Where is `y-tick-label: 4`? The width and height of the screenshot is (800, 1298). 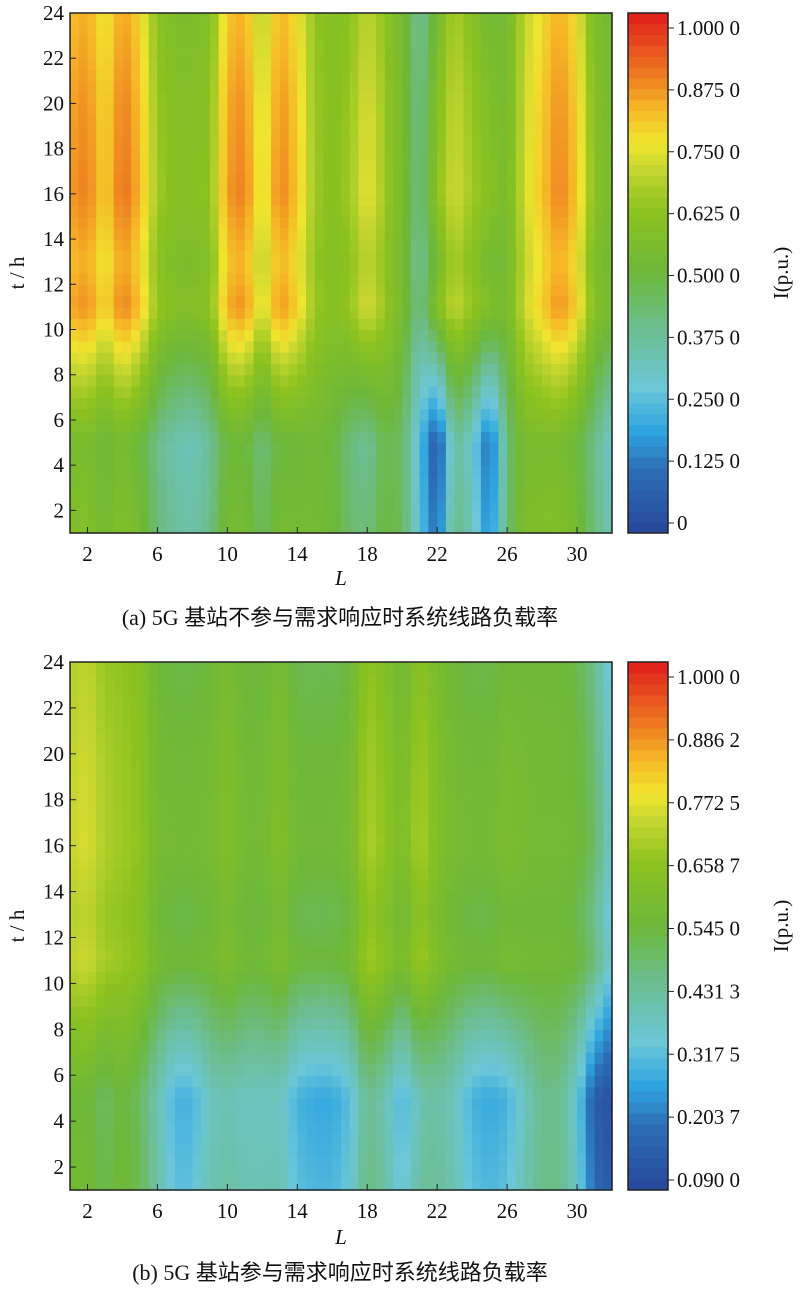
y-tick-label: 4 is located at coordinates (59, 465).